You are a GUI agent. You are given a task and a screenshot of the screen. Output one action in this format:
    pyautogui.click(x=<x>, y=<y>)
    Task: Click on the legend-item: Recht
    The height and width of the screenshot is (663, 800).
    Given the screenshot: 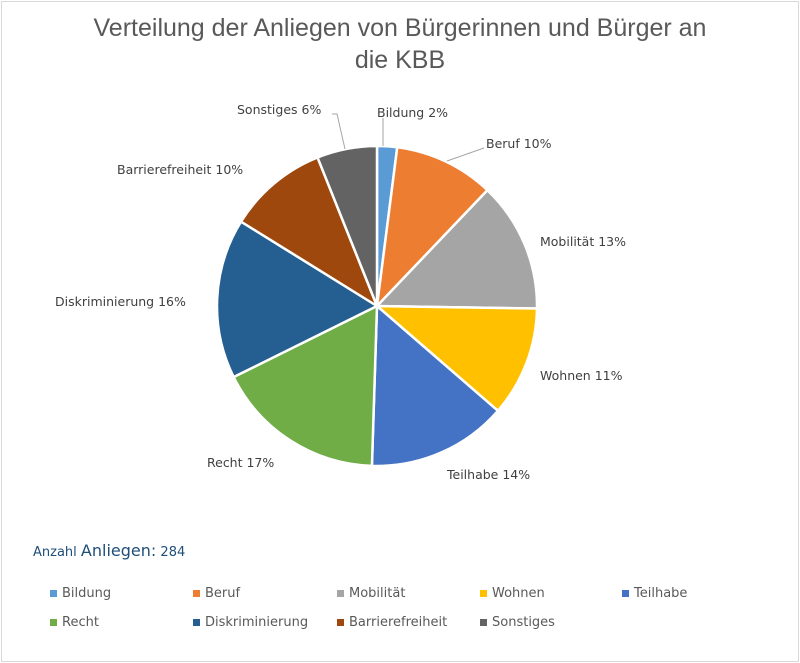 What is the action you would take?
    pyautogui.click(x=74, y=622)
    